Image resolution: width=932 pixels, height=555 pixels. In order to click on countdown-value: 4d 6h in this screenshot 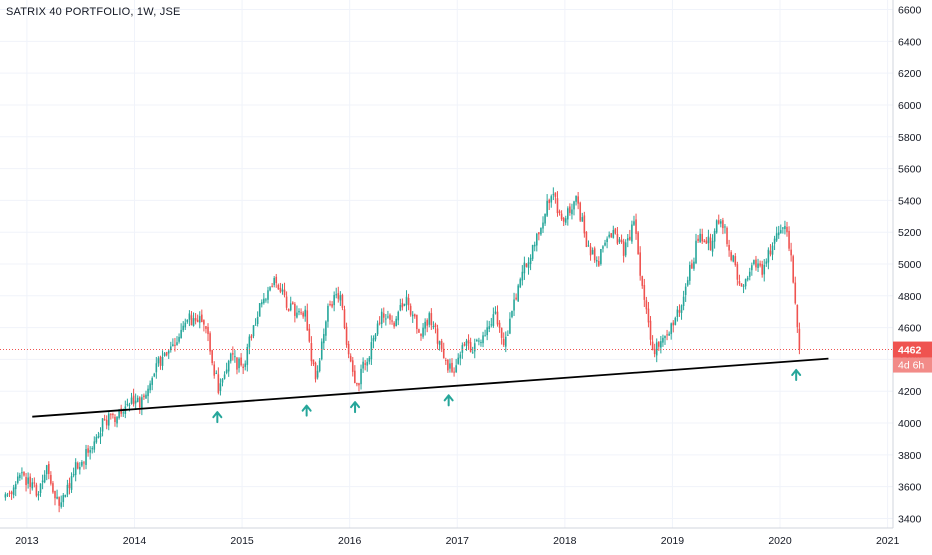, I will do `click(911, 366)`.